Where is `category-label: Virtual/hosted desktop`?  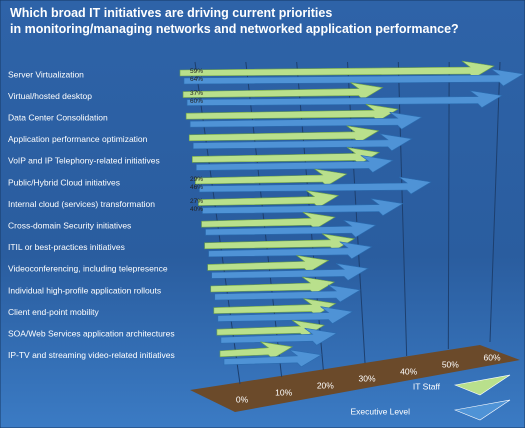 category-label: Virtual/hosted desktop is located at coordinates (50, 96).